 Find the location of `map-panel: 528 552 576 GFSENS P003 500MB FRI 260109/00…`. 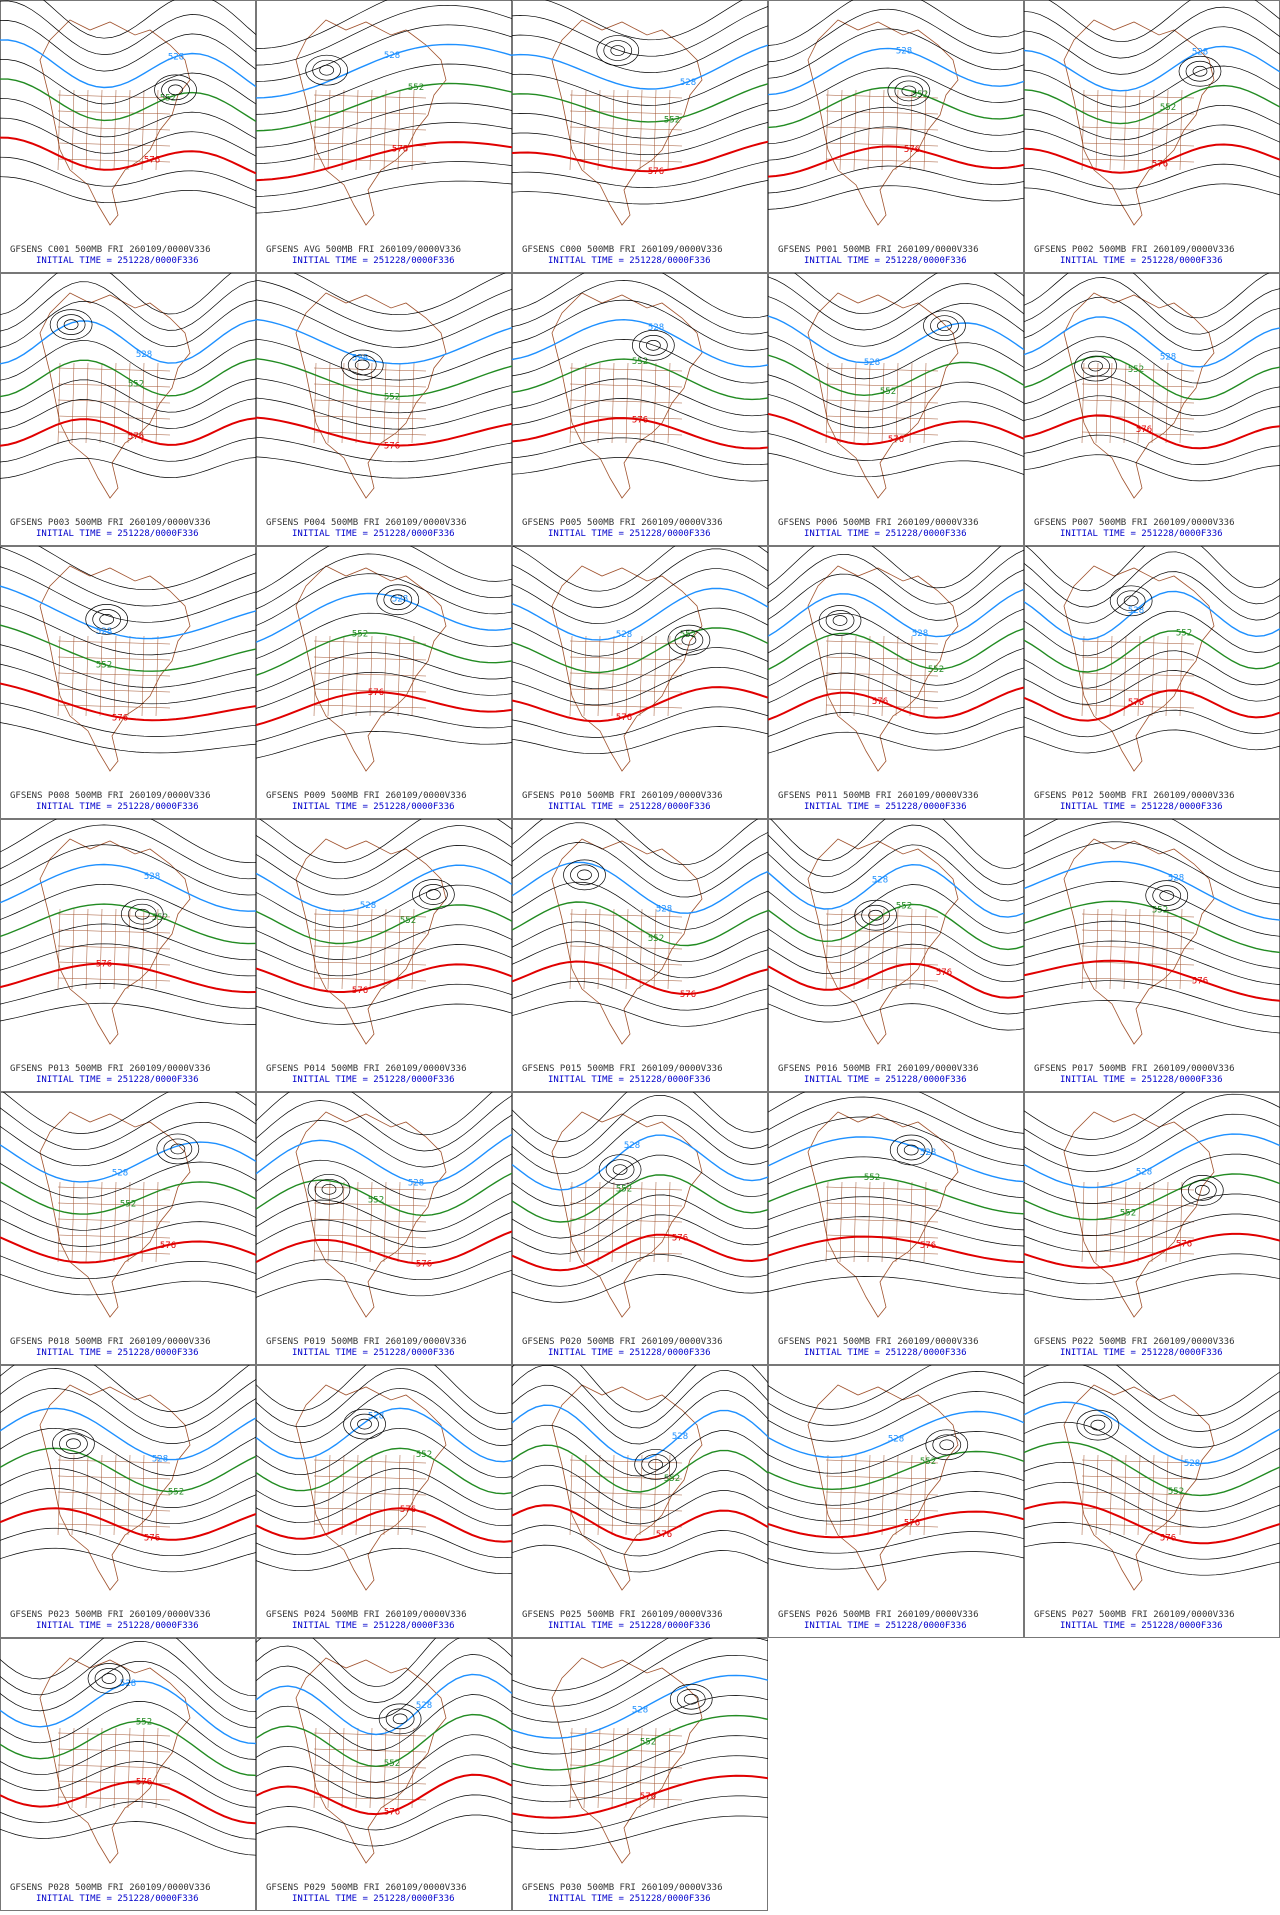

map-panel: 528 552 576 GFSENS P003 500MB FRI 260109/00… is located at coordinates (128, 409).